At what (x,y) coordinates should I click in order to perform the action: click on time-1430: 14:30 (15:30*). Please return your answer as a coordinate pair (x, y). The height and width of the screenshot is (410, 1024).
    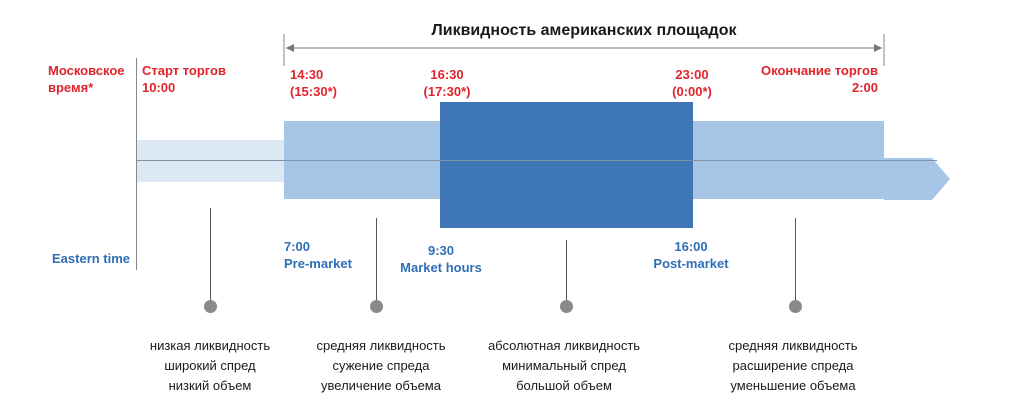
    Looking at the image, I should click on (313, 83).